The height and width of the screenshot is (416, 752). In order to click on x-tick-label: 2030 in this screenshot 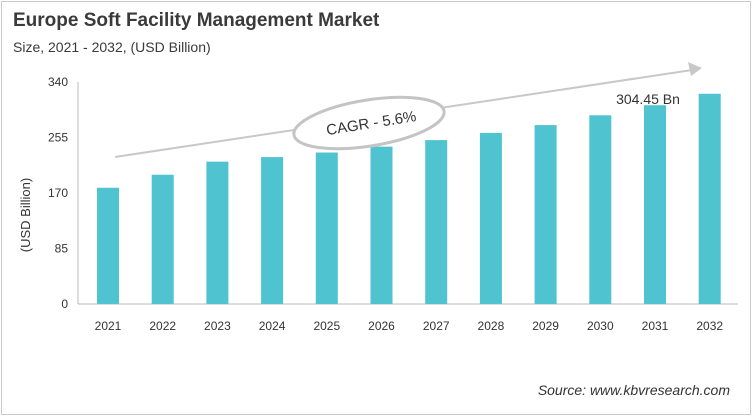, I will do `click(600, 326)`.